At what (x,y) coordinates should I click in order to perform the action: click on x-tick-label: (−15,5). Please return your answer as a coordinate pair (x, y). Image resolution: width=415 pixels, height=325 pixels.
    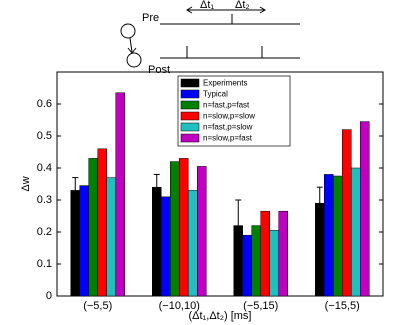
    Looking at the image, I should click on (342, 306).